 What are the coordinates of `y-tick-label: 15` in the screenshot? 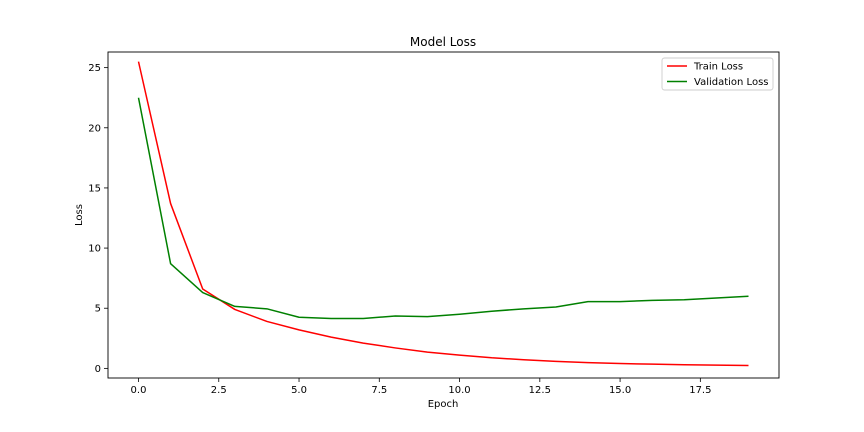 It's located at (94, 188).